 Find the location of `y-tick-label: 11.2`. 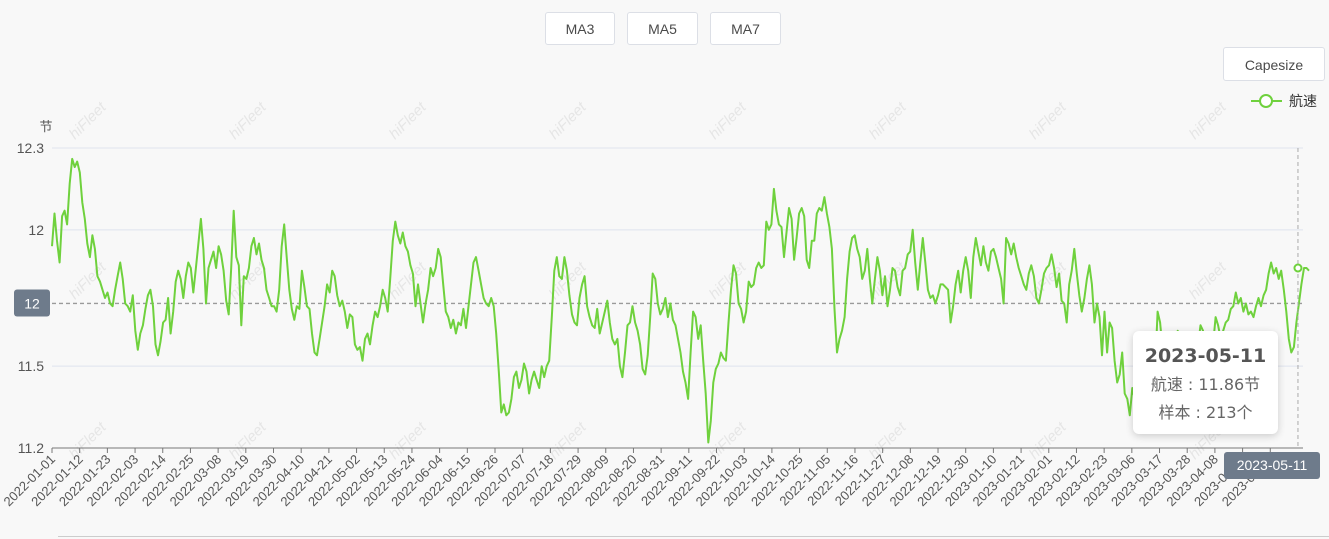

y-tick-label: 11.2 is located at coordinates (31, 448).